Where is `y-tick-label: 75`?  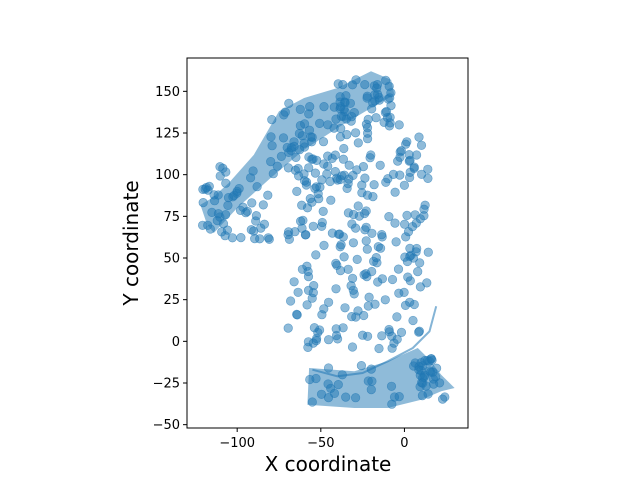
y-tick-label: 75 is located at coordinates (171, 217).